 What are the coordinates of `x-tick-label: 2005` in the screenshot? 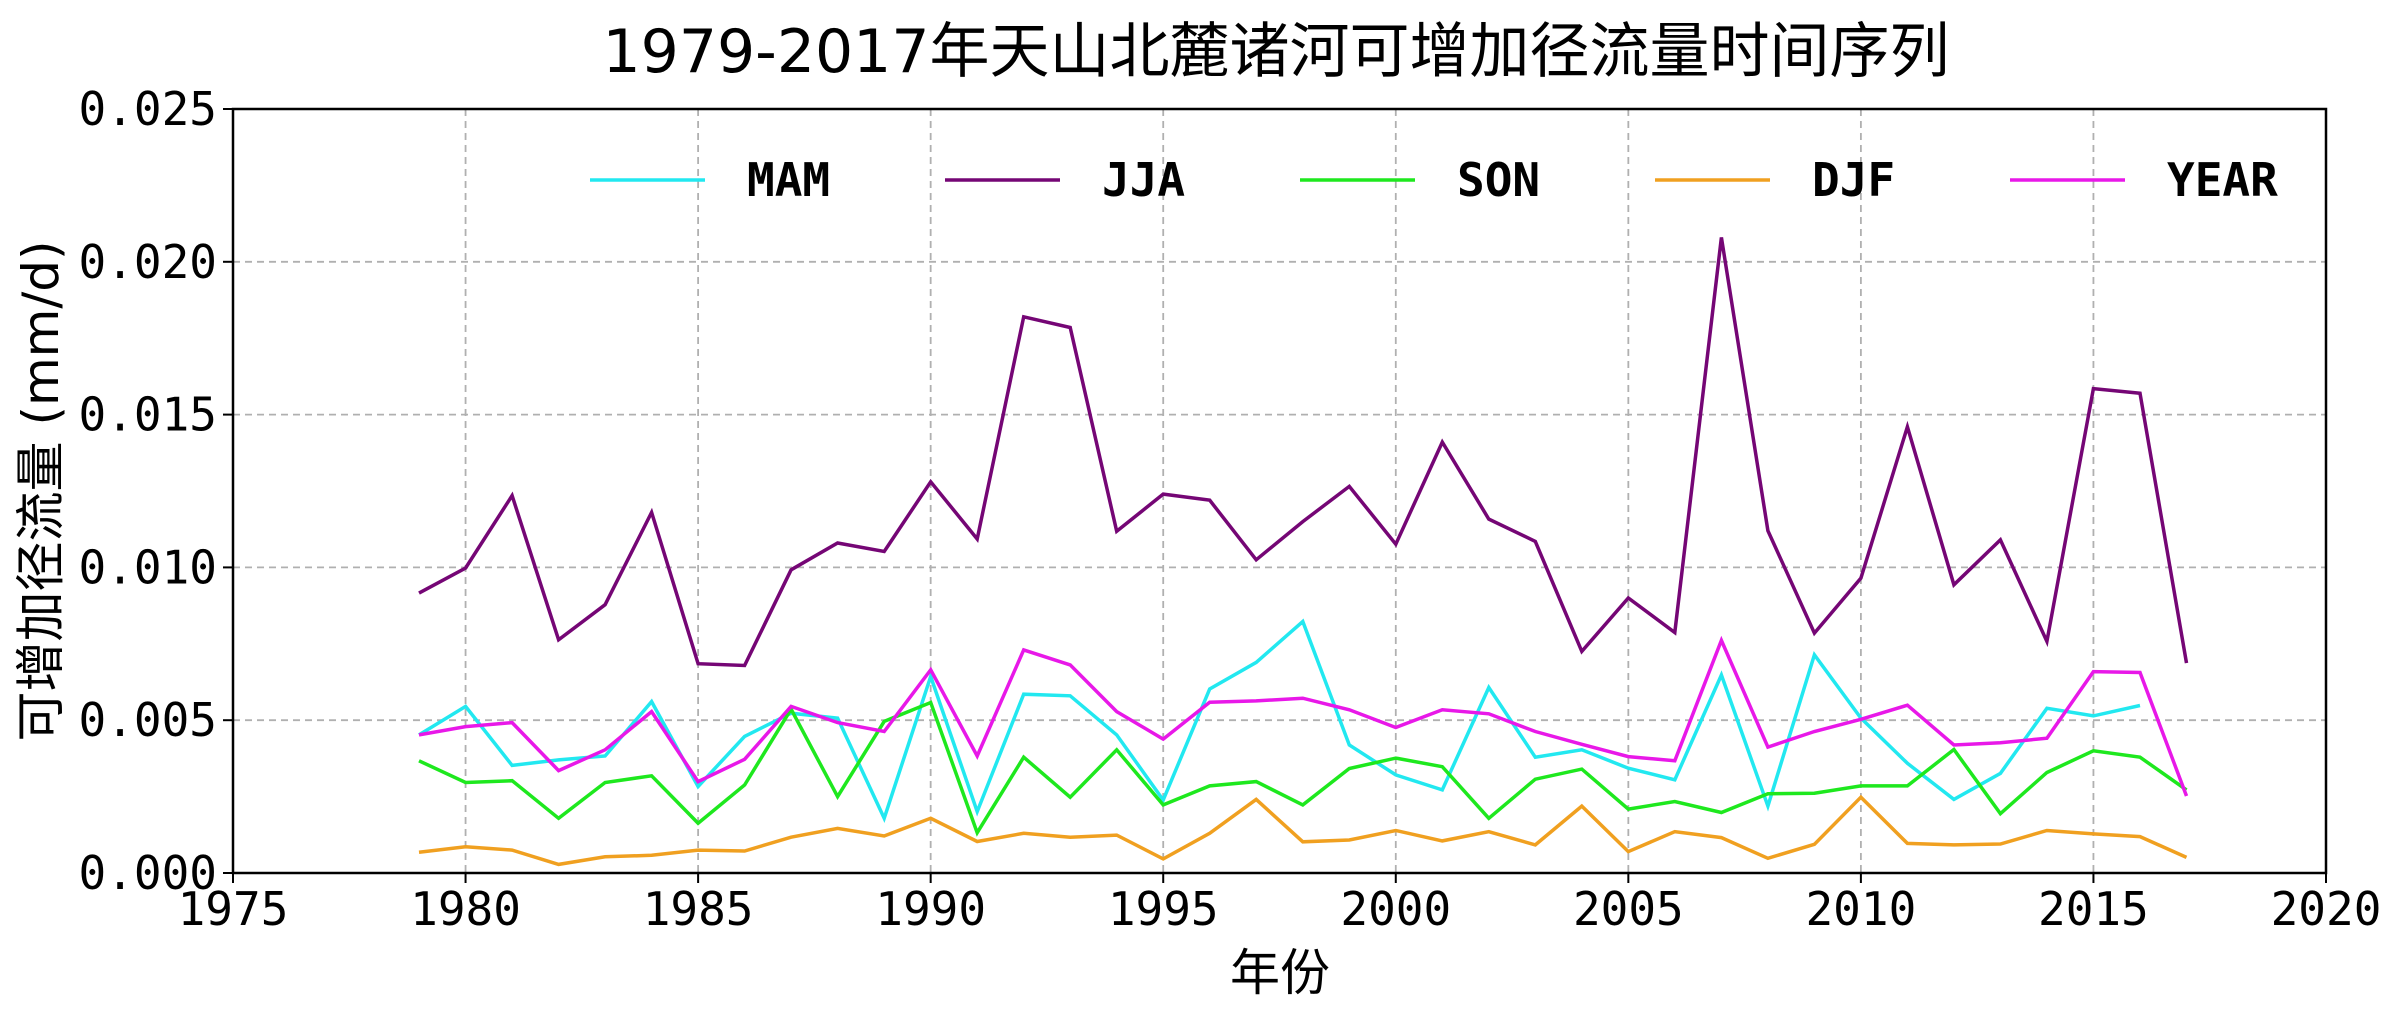 It's located at (1628, 909).